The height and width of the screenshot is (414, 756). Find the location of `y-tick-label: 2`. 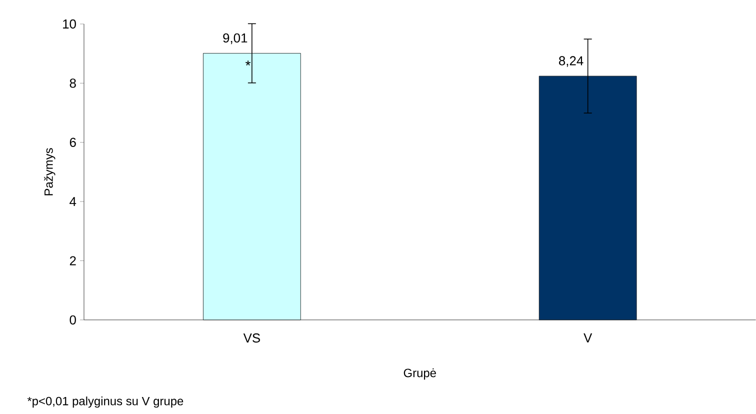

y-tick-label: 2 is located at coordinates (73, 261).